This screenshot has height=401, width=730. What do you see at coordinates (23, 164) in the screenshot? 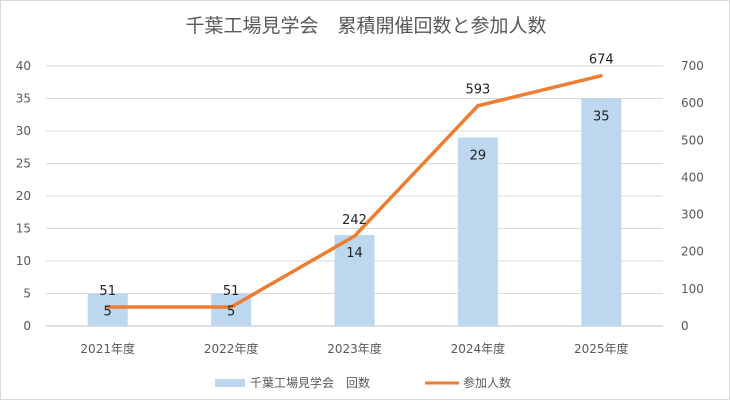
I see `left-tick-label: 25` at bounding box center [23, 164].